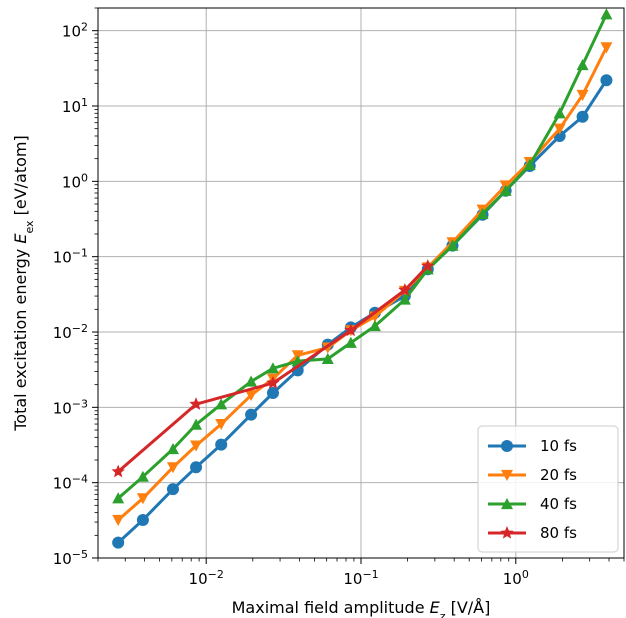  Describe the element at coordinates (558, 504) in the screenshot. I see `legend-label: 40 fs` at that location.